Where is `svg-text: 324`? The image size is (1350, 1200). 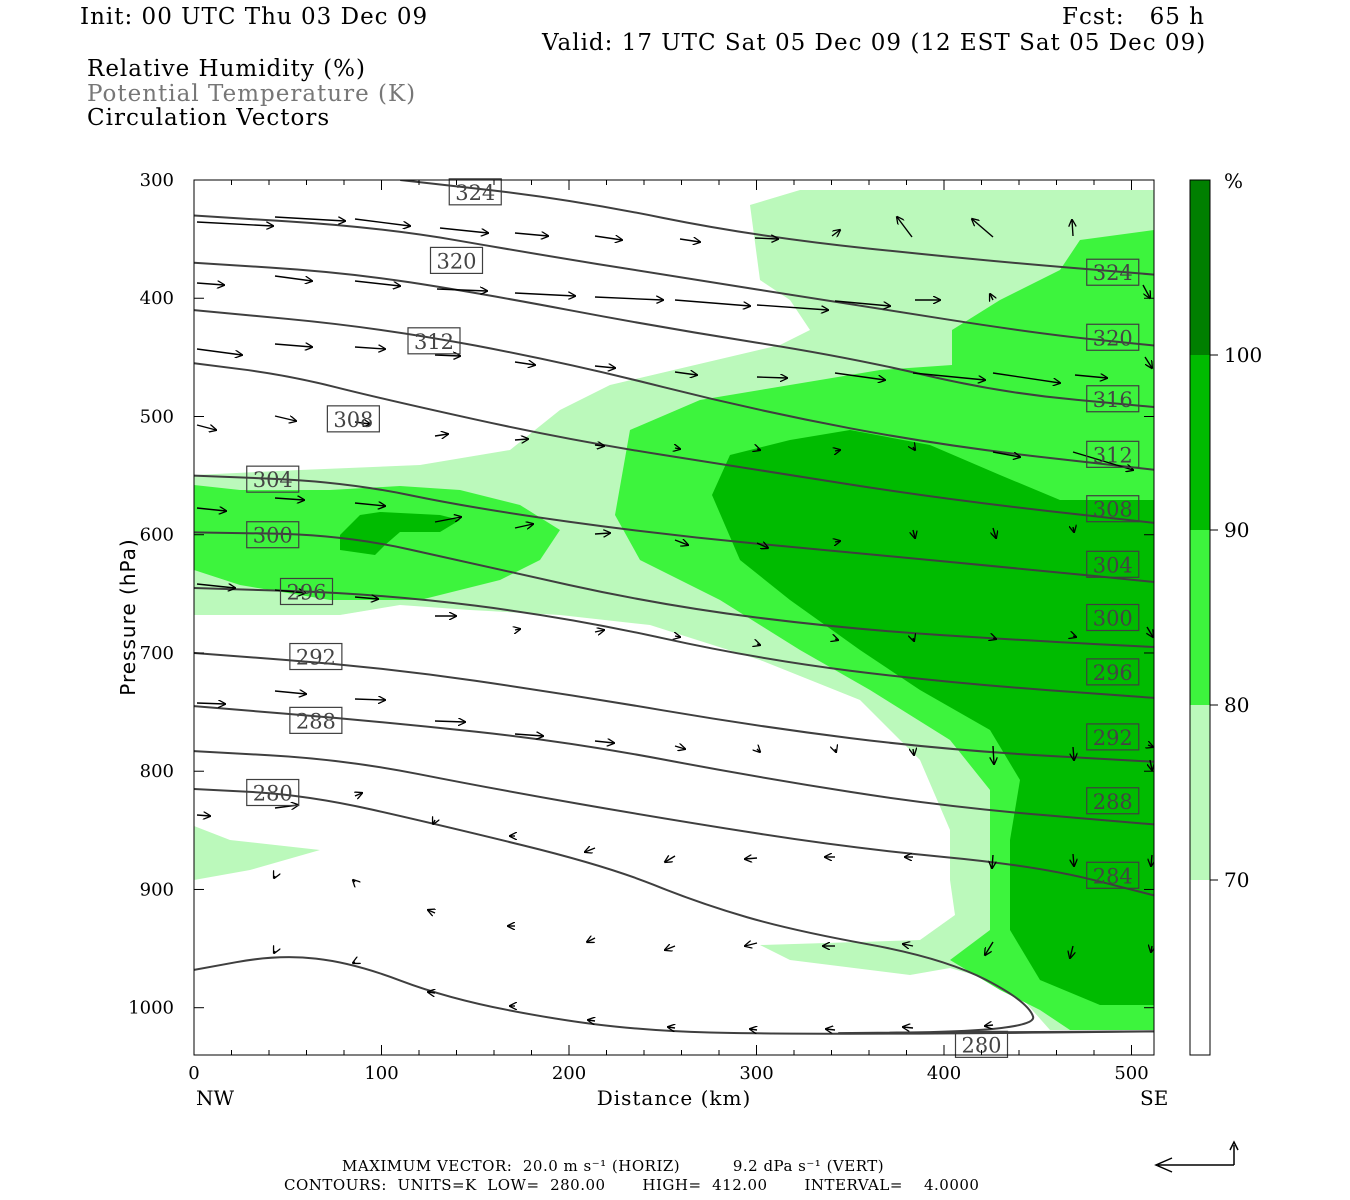 svg-text: 324 is located at coordinates (475, 193).